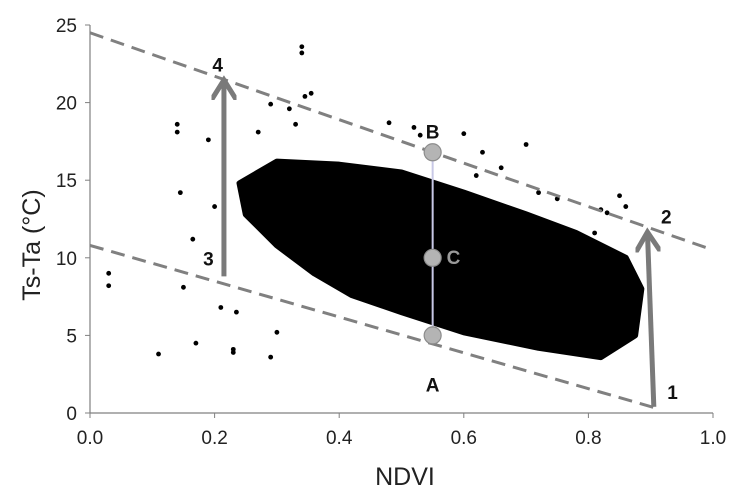 Image resolution: width=736 pixels, height=495 pixels. What do you see at coordinates (433, 132) in the screenshot?
I see `marker-label: B` at bounding box center [433, 132].